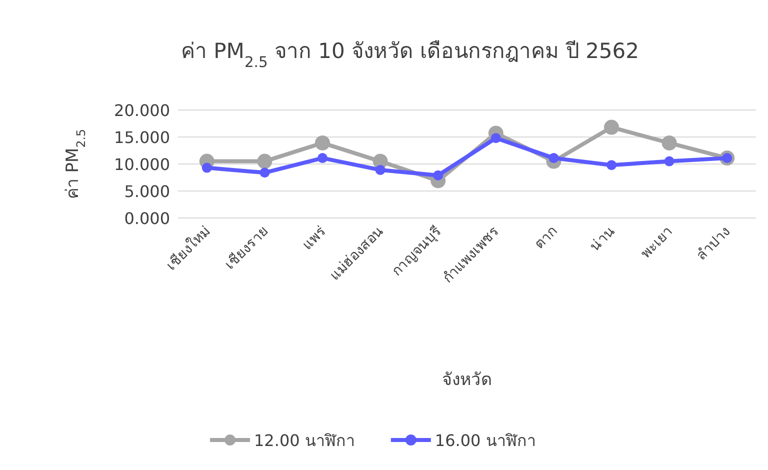  I want to click on chart-title: ค่า PM$_{2.5}$ จาก 10 จังหวัด เดือนกรกฎาคม ปี 2562, so click(410, 54).